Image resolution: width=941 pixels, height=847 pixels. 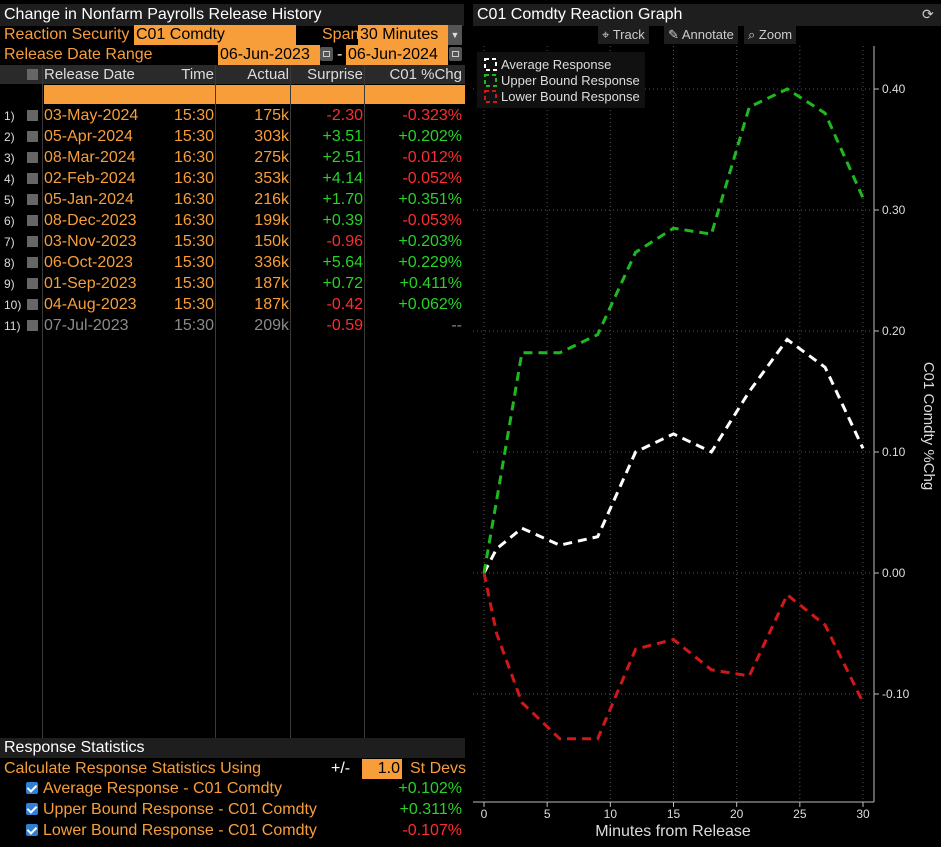 What do you see at coordinates (232, 115) in the screenshot?
I see `table-row: 1) 03-May-2024 15:30 175k -2.30 -0.323%` at bounding box center [232, 115].